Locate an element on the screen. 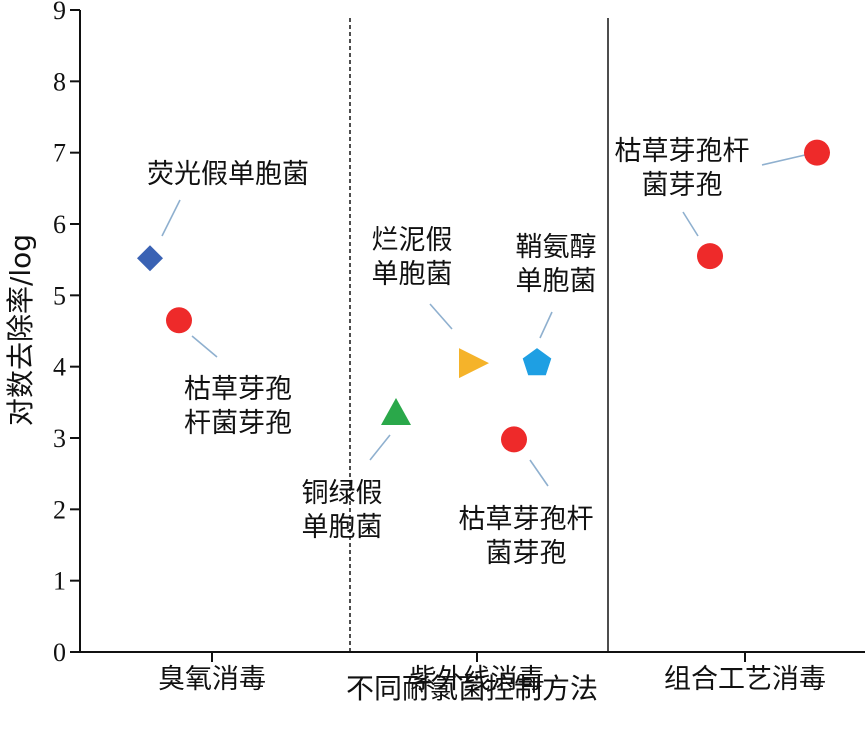  point-annotation: 荧光假单胞菌 is located at coordinates (228, 174).